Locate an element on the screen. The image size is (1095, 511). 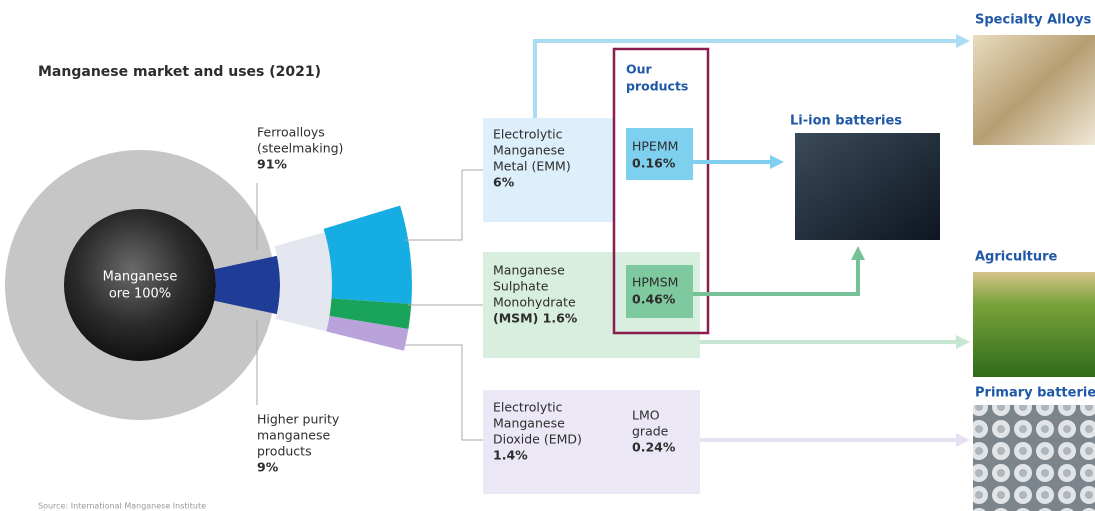
title: Manganese market and uses (2021) is located at coordinates (179, 72).